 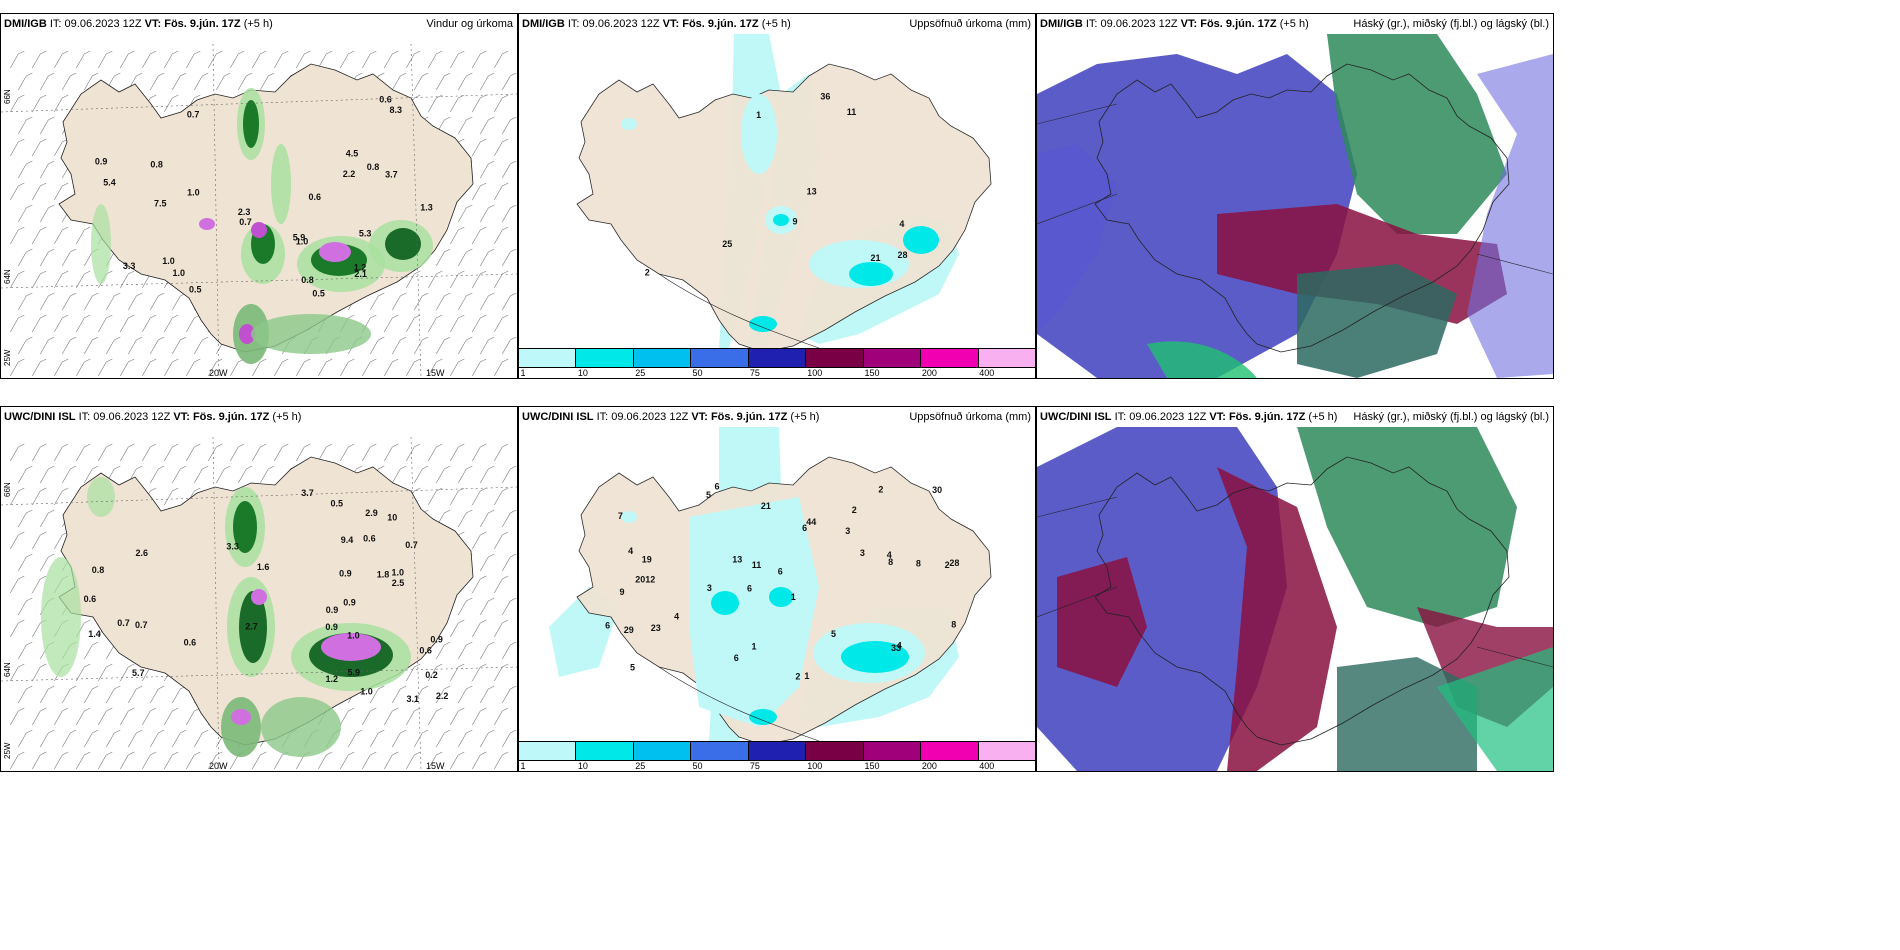 I want to click on lat-label-66n: 66N, so click(x=7, y=96).